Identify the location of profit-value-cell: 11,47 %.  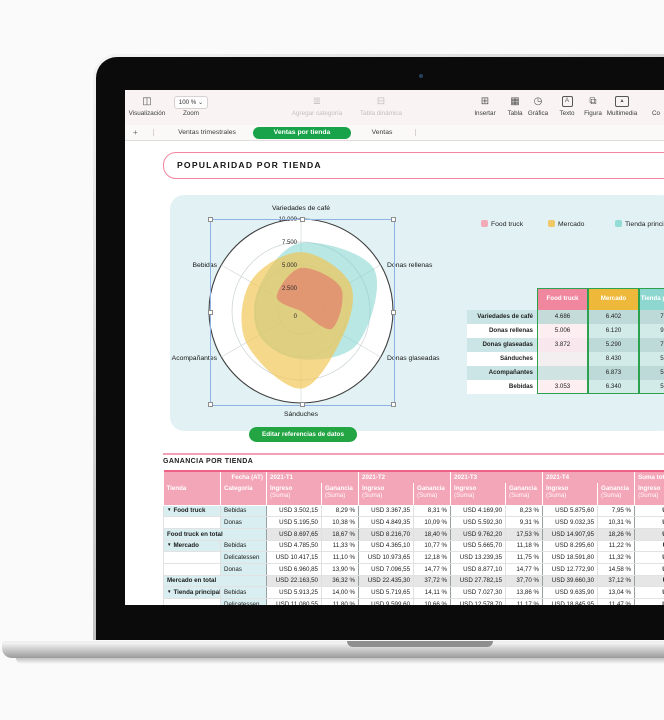
(616, 601).